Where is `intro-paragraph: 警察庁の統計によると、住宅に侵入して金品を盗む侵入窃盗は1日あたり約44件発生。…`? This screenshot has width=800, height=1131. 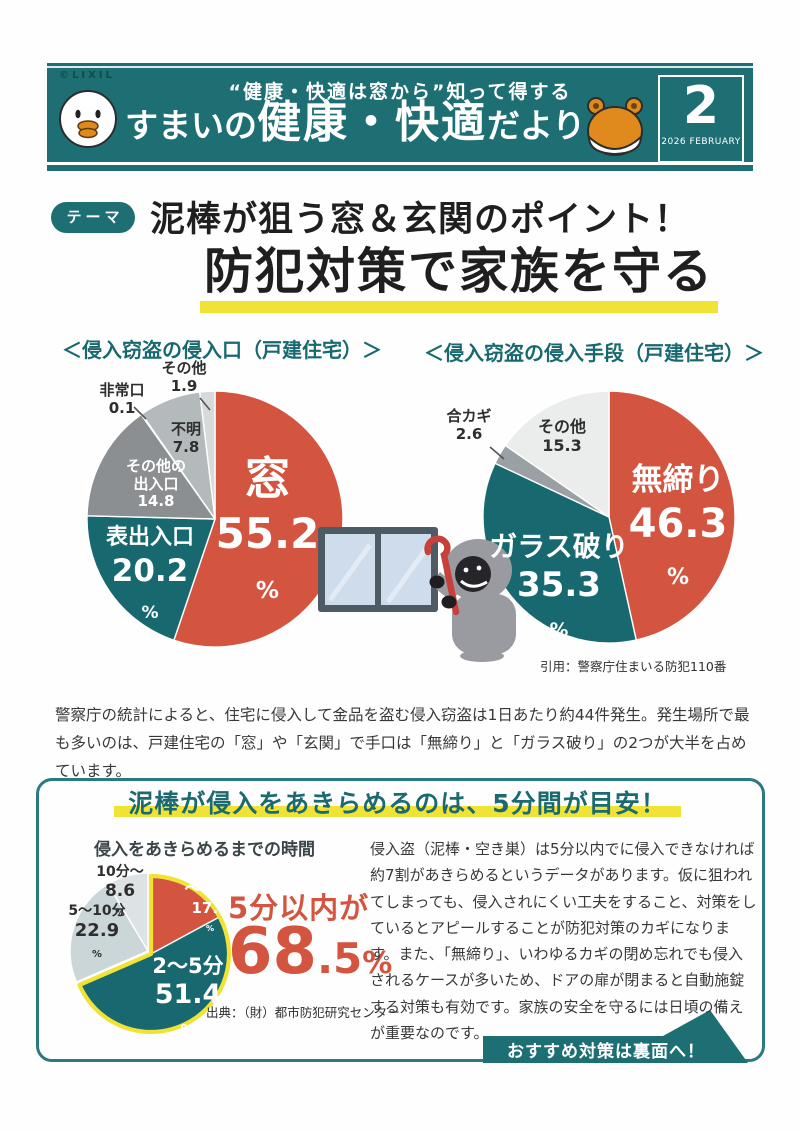
intro-paragraph: 警察庁の統計によると、住宅に侵入して金品を盗む侵入窃盗は1日あたり約44件発生。… is located at coordinates (402, 743).